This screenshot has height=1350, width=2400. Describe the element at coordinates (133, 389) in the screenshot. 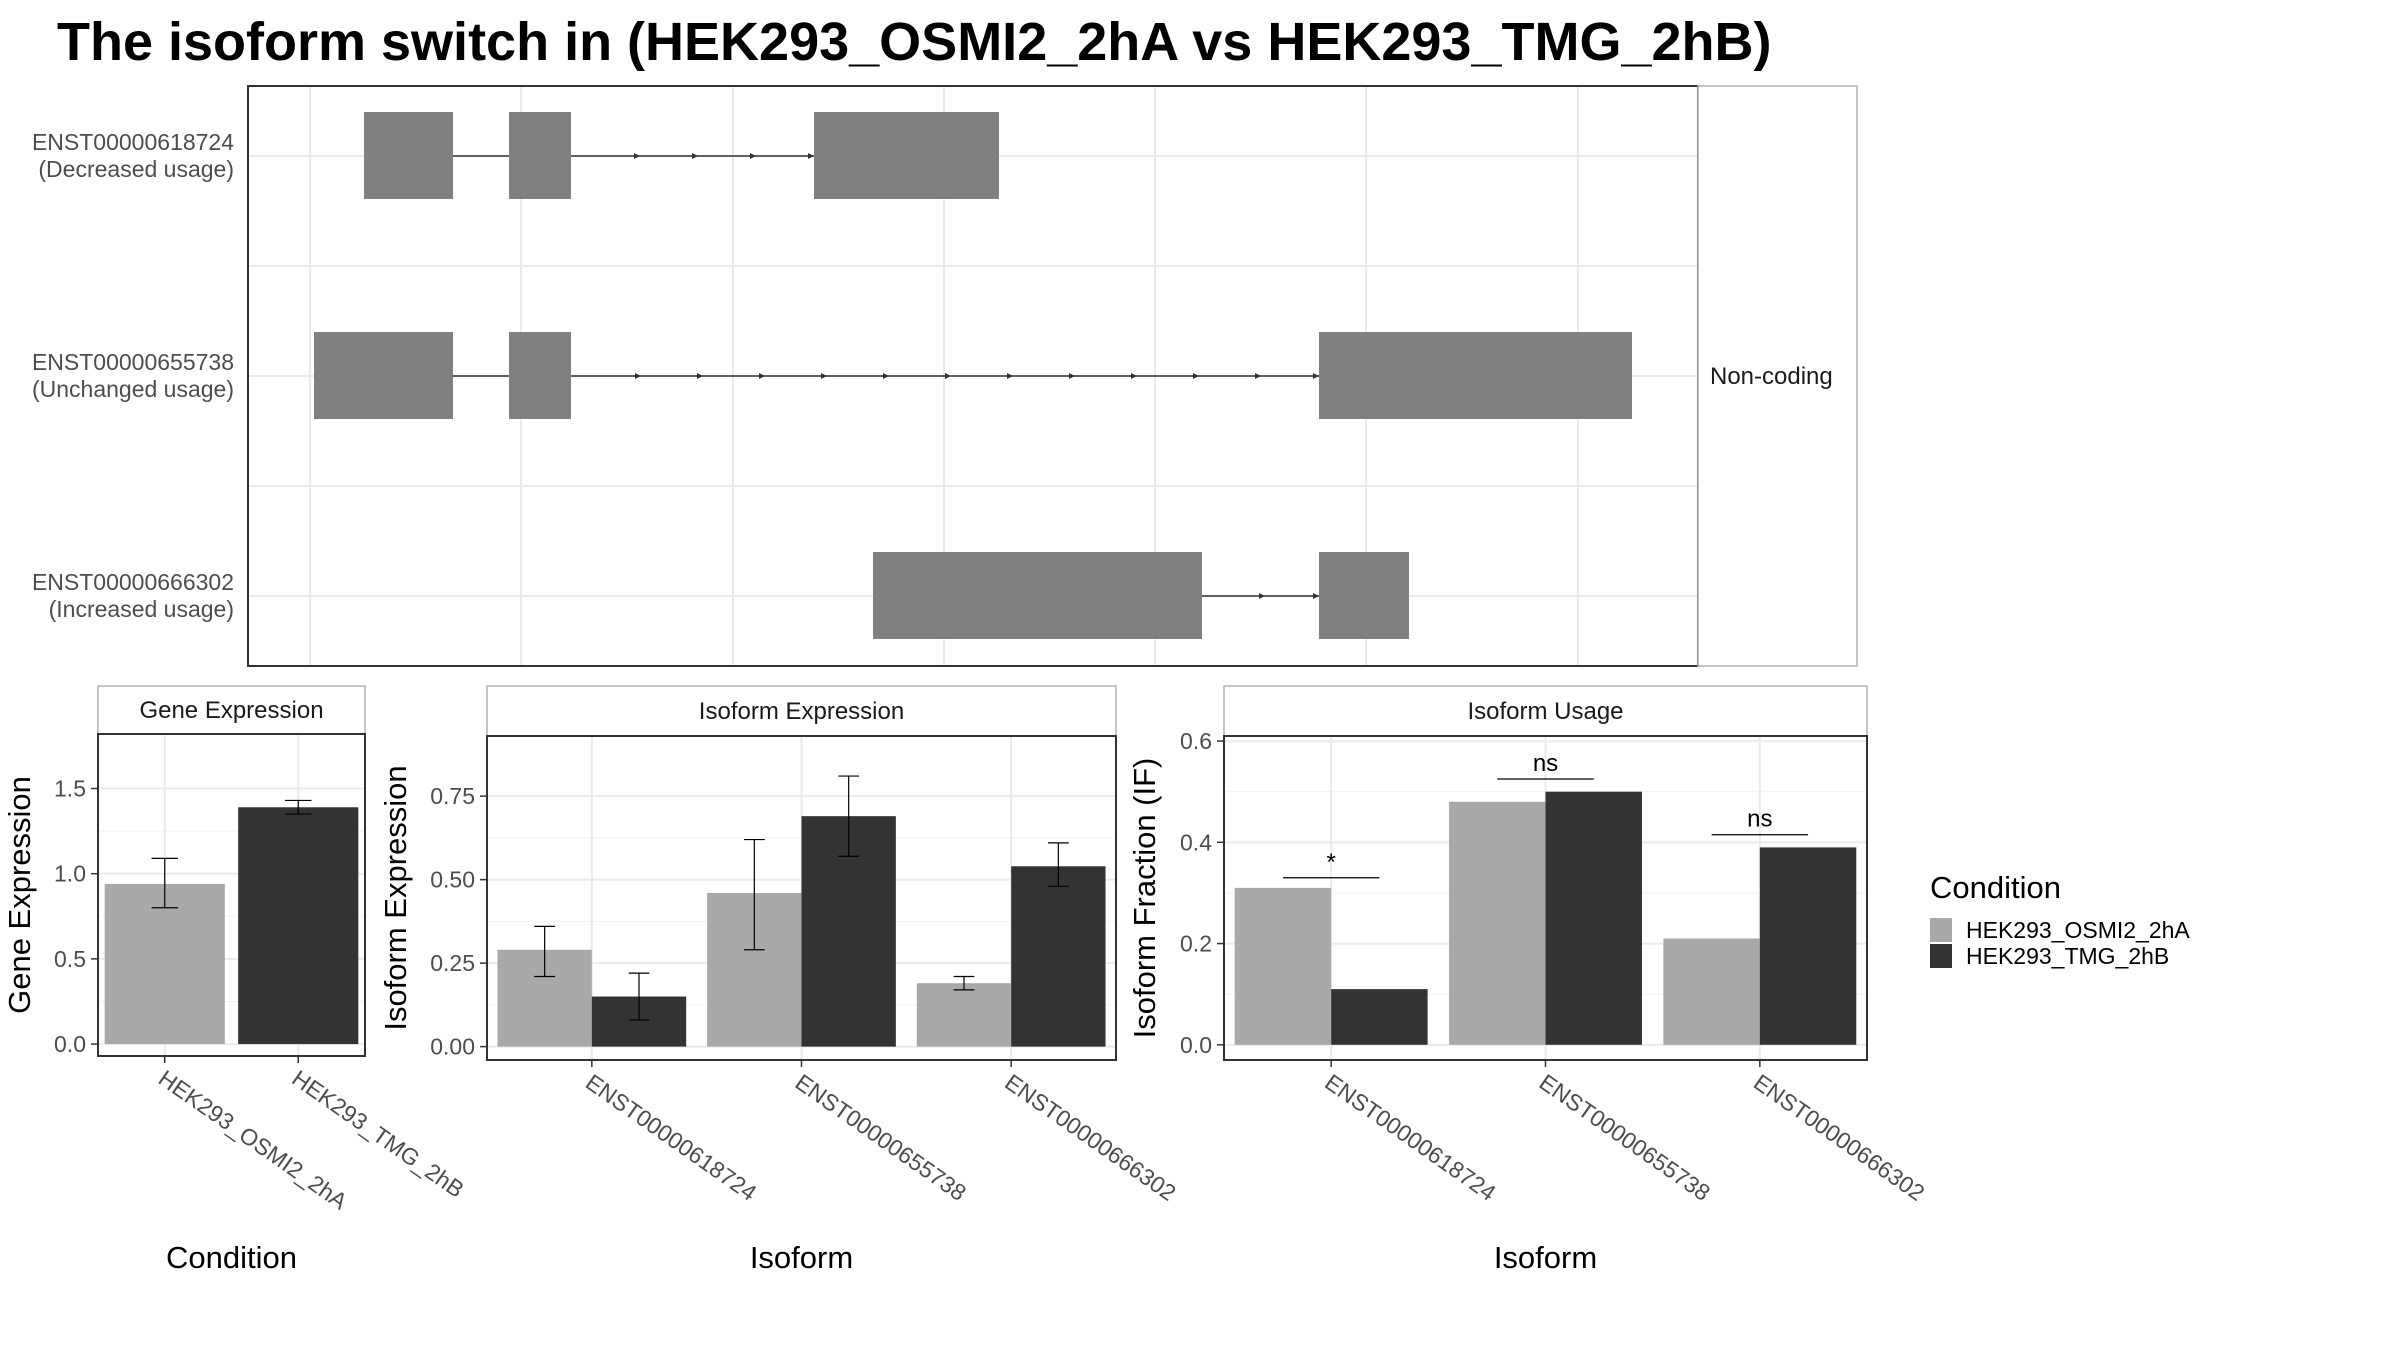

I see `row-label-usage: (Unchanged usage)` at that location.